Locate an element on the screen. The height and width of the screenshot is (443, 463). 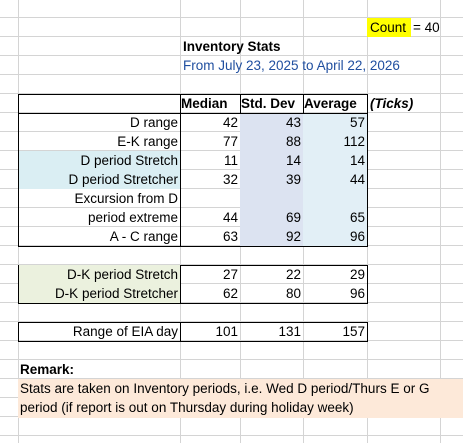
row-label: Excursion from D is located at coordinates (126, 198).